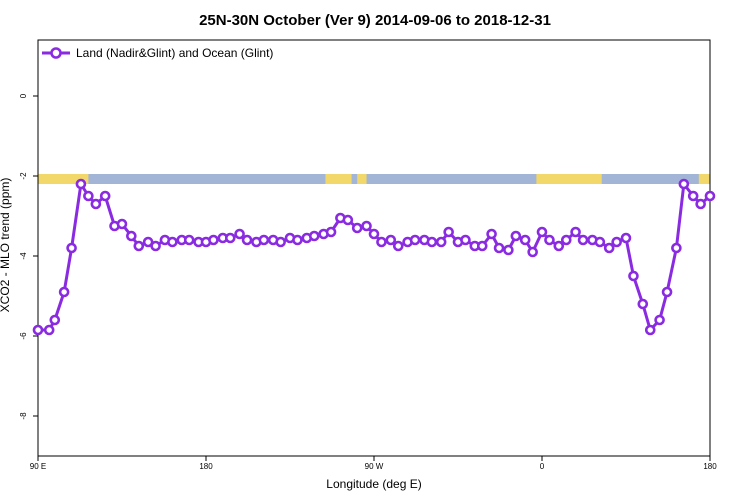 The height and width of the screenshot is (500, 750). What do you see at coordinates (23, 95) in the screenshot?
I see `y-tick-label: 0` at bounding box center [23, 95].